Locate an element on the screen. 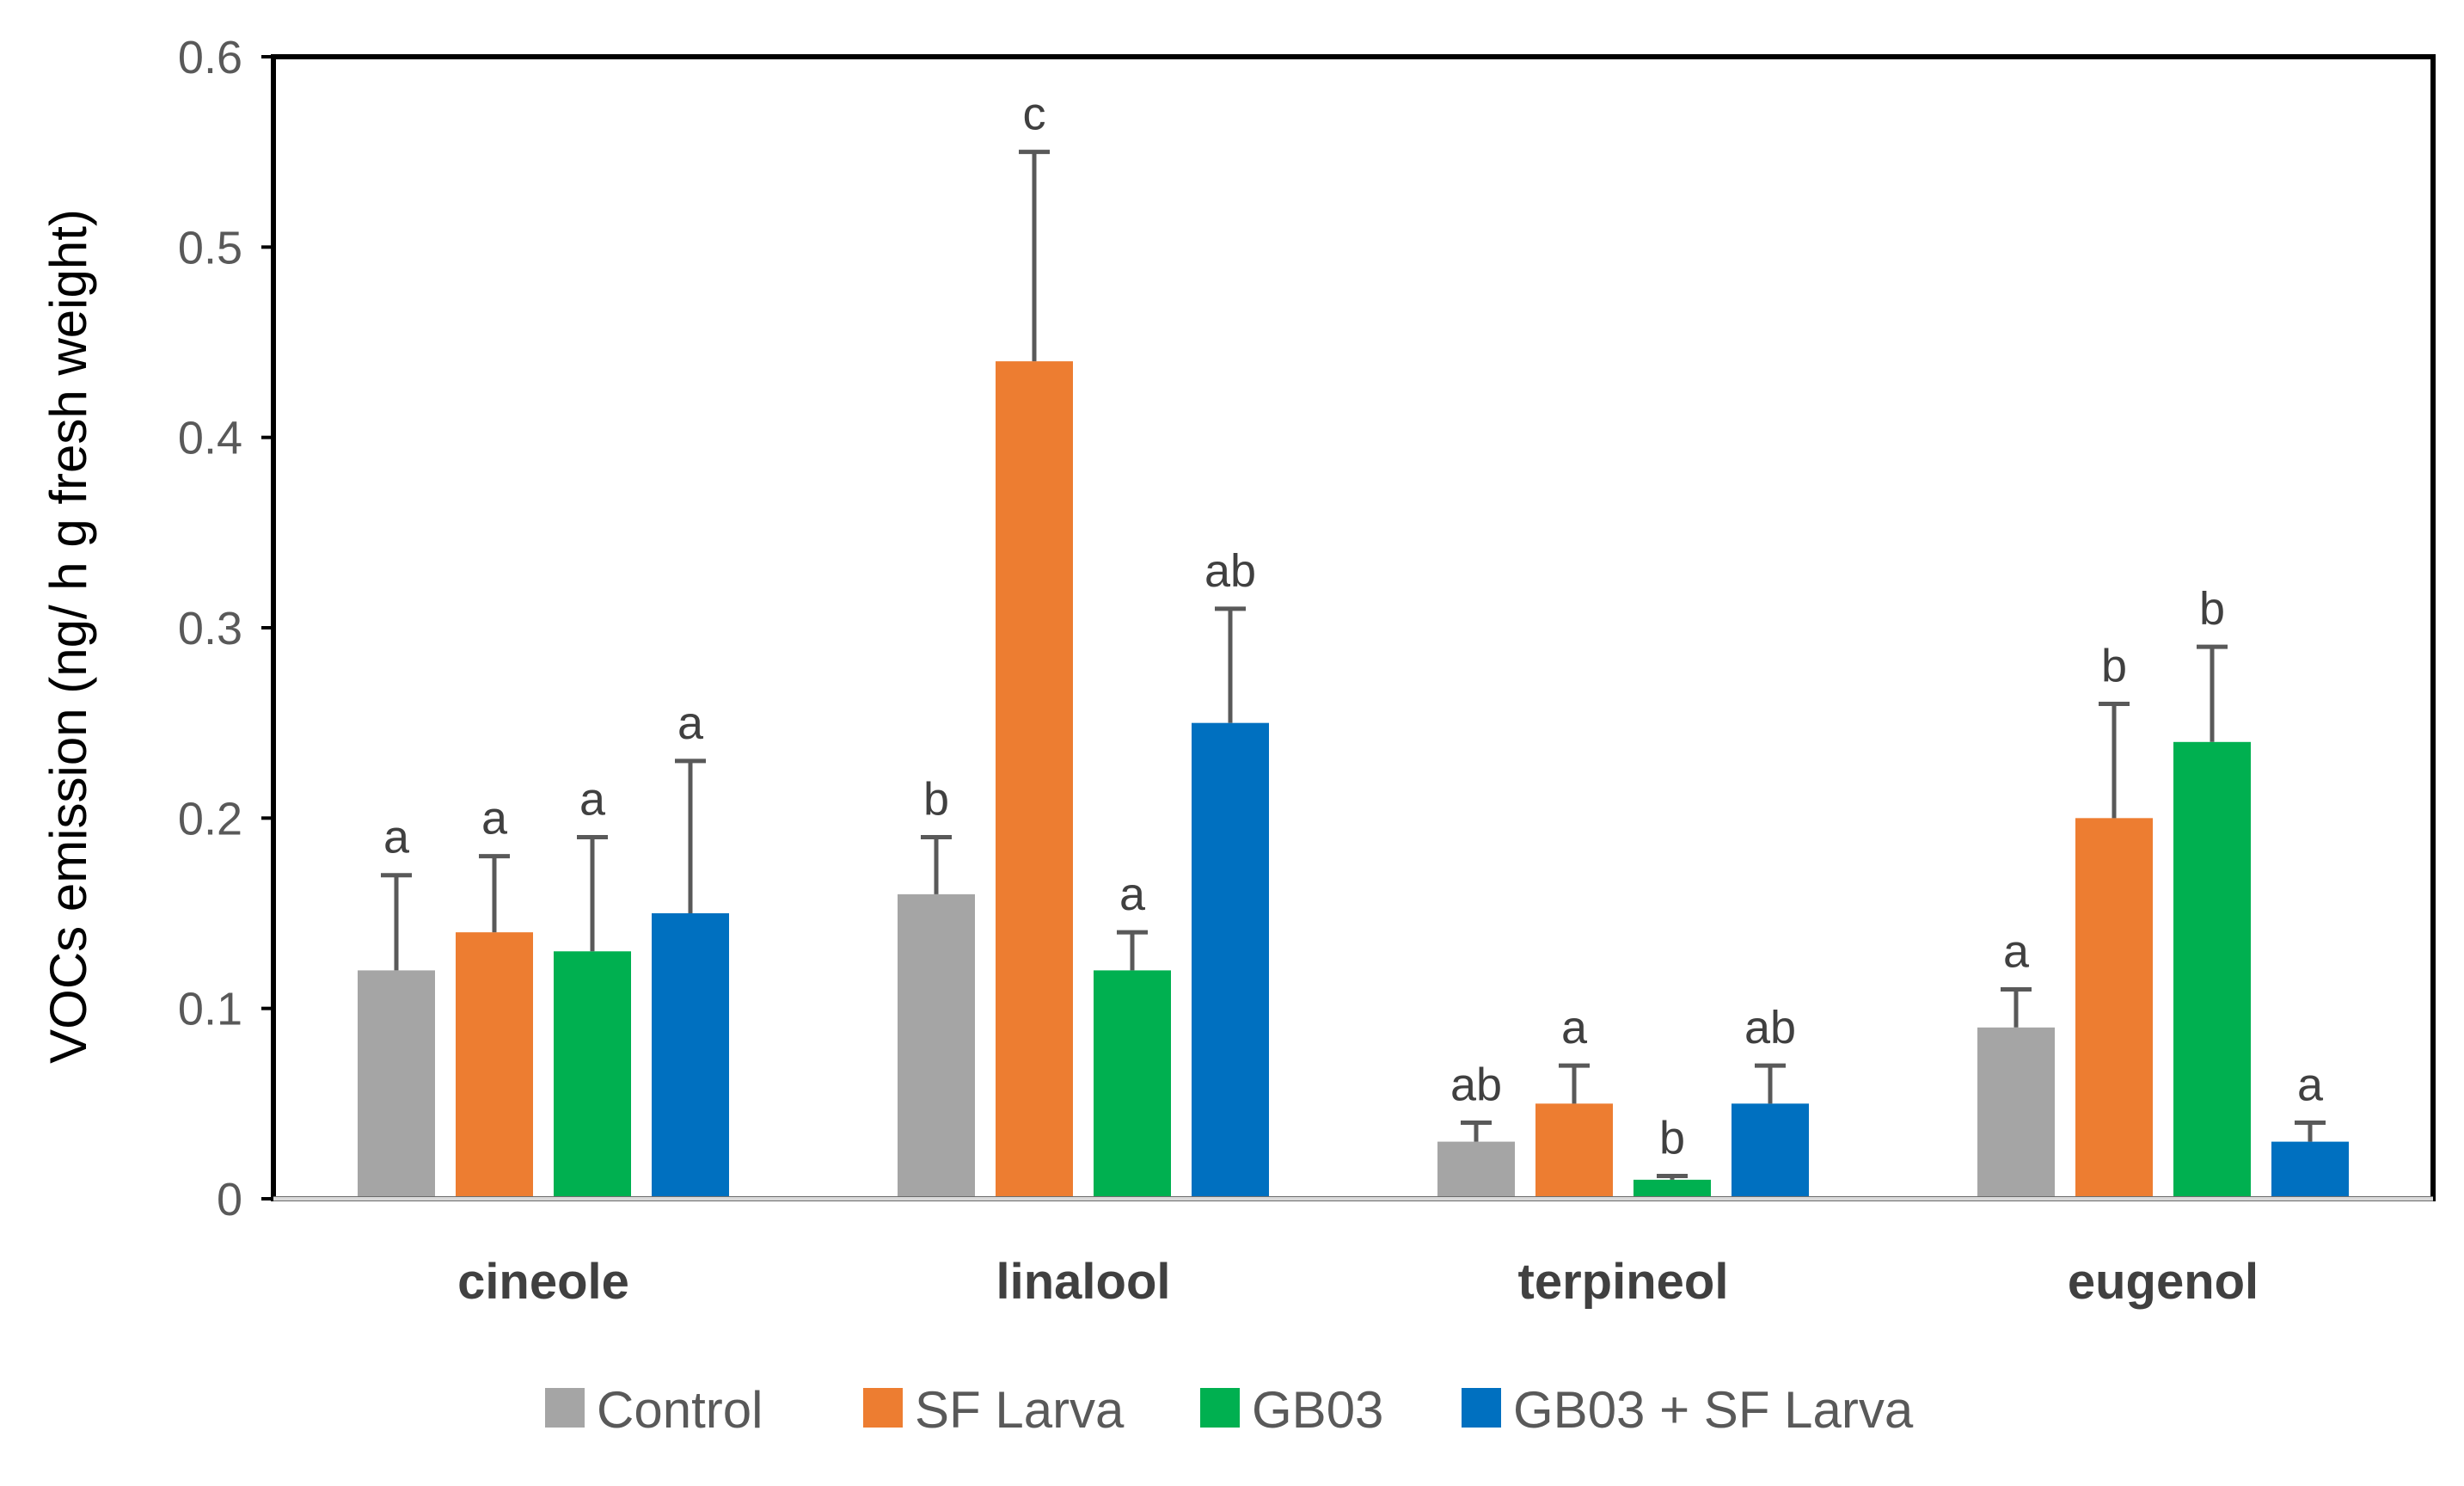 This screenshot has height=1486, width=2464. bar-gb03-sf-larva-terpineol is located at coordinates (1770, 1151).